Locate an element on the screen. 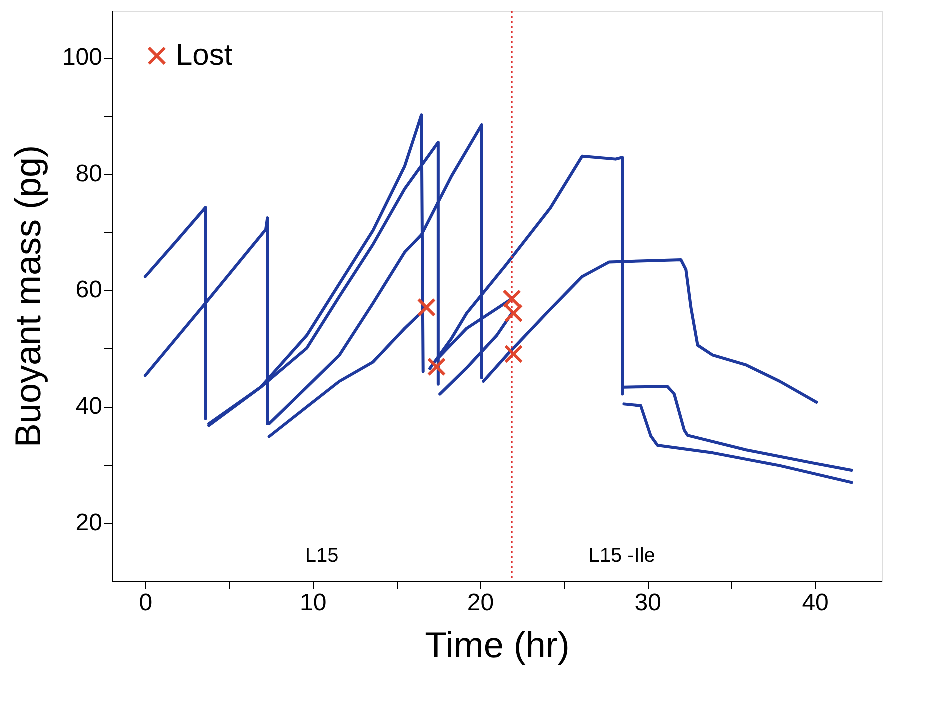 The image size is (946, 711). y-tick-label: 100 is located at coordinates (82, 58).